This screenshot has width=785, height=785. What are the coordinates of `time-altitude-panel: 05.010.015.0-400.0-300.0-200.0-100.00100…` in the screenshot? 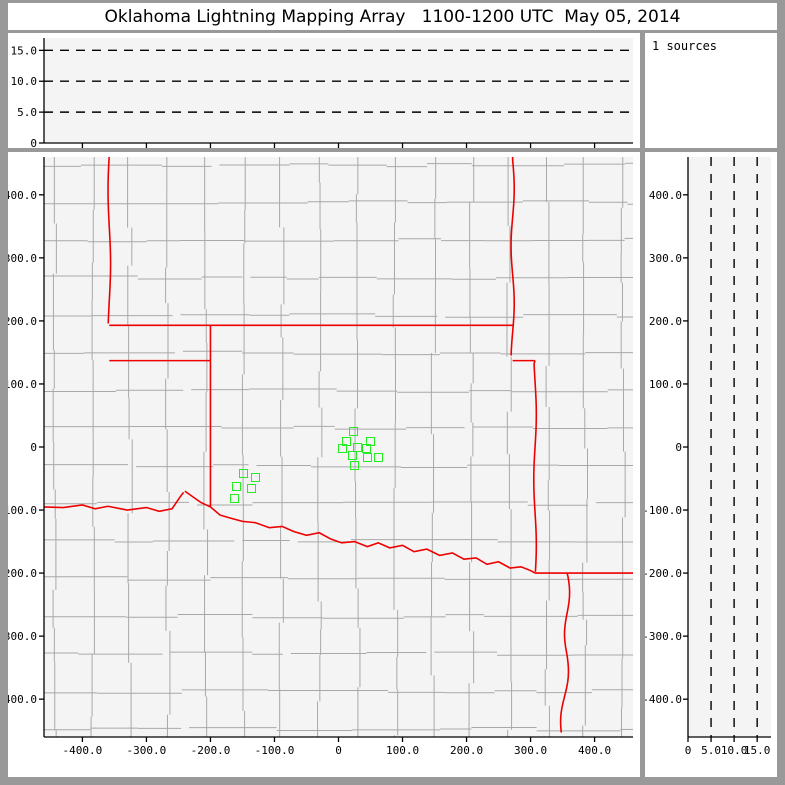 It's located at (324, 90).